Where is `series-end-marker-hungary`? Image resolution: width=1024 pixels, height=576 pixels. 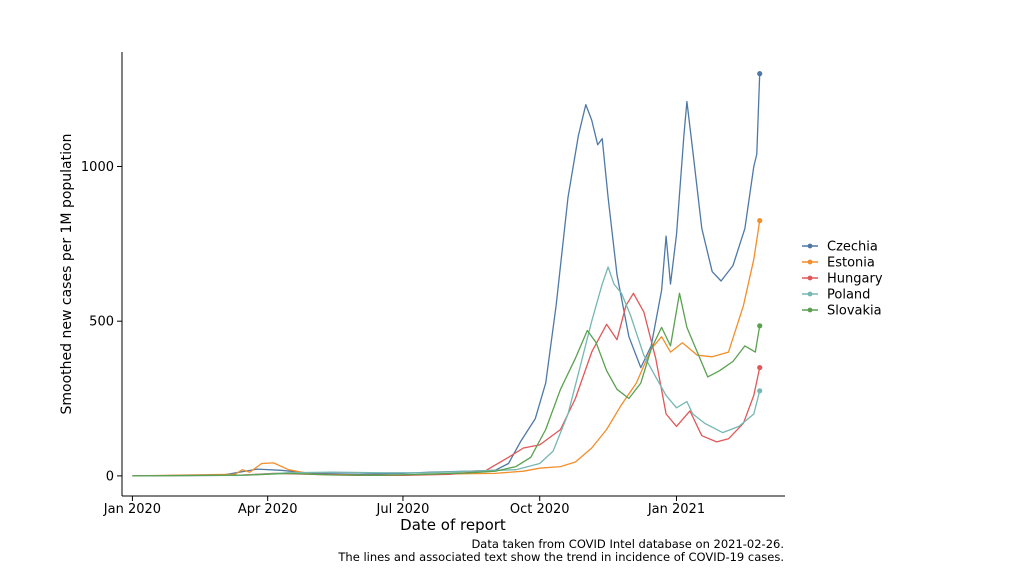 series-end-marker-hungary is located at coordinates (760, 367).